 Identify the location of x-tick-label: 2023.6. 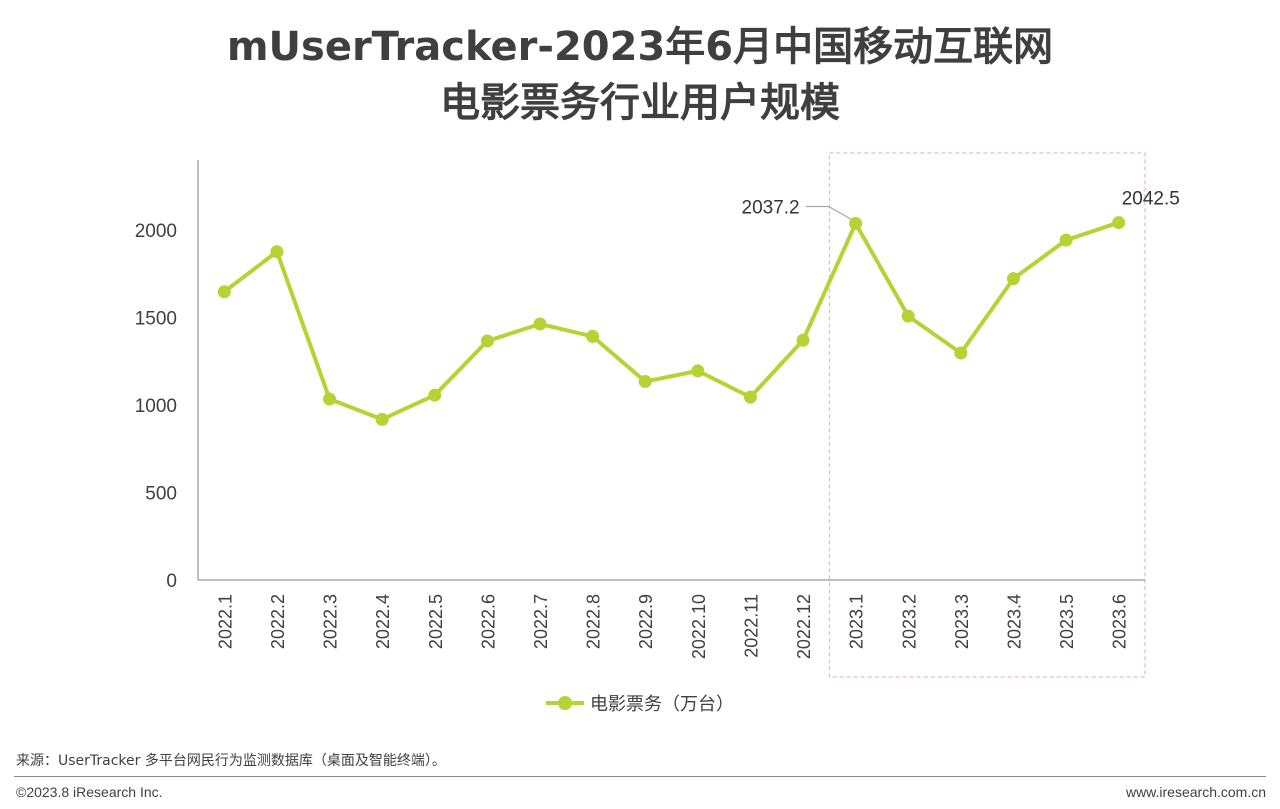
(1120, 621).